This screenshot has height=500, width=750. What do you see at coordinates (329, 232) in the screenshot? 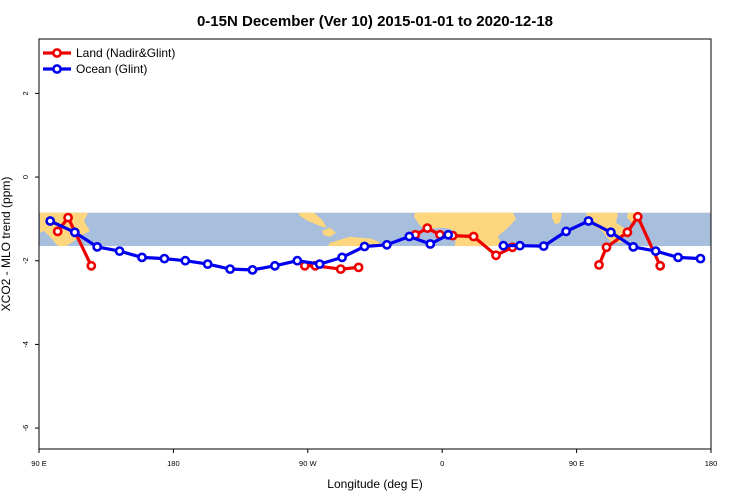
I see `land-panama` at bounding box center [329, 232].